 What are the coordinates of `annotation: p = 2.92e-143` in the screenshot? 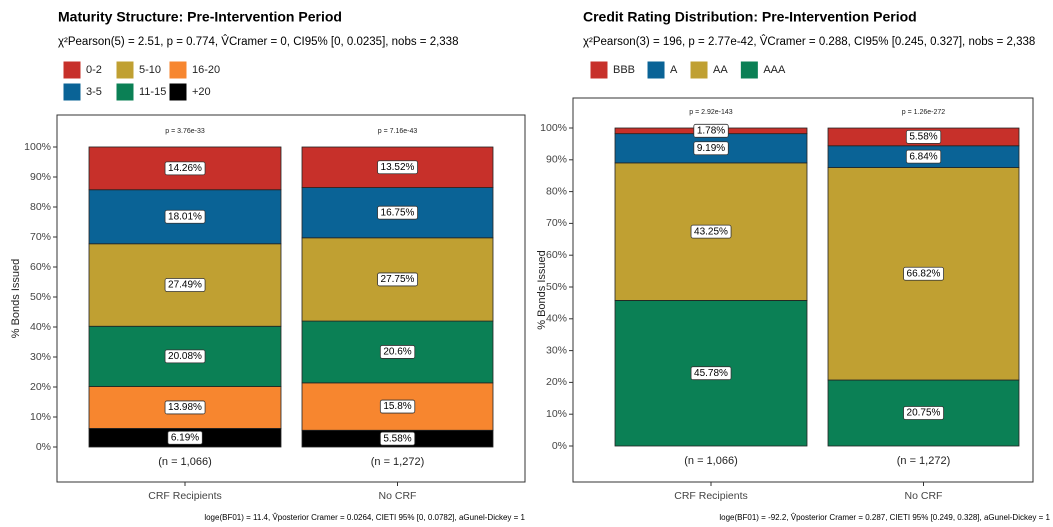 It's located at (711, 112).